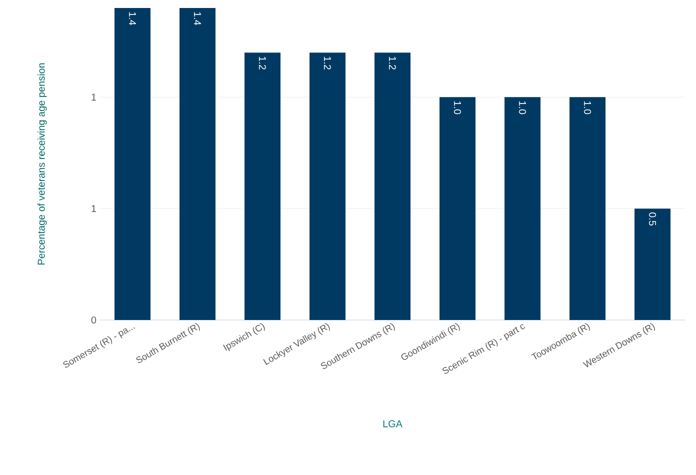 The image size is (696, 475). I want to click on data-label: 0.5, so click(652, 219).